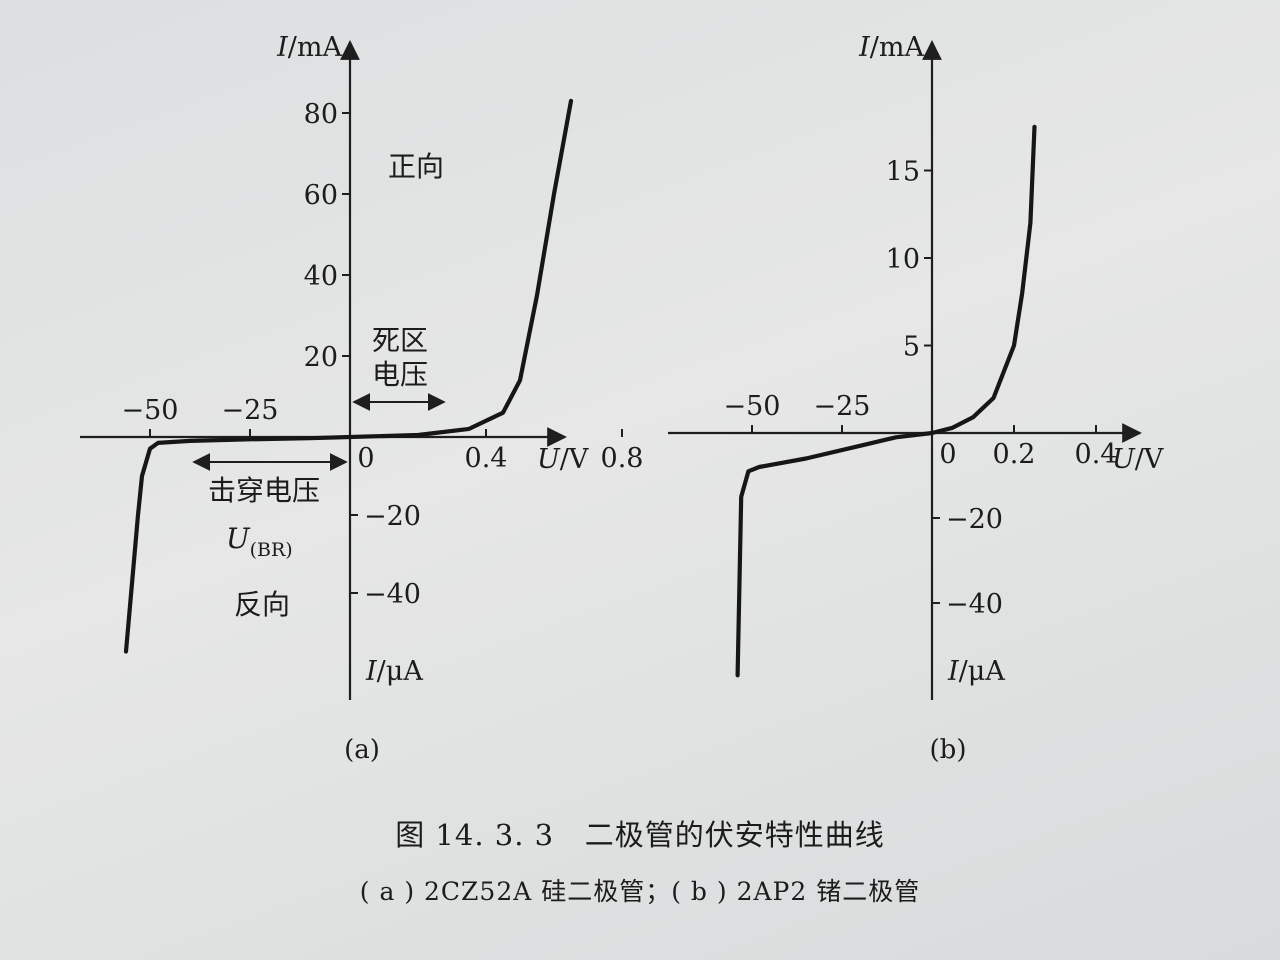  What do you see at coordinates (1014, 454) in the screenshot?
I see `x-tick-label: 0.2` at bounding box center [1014, 454].